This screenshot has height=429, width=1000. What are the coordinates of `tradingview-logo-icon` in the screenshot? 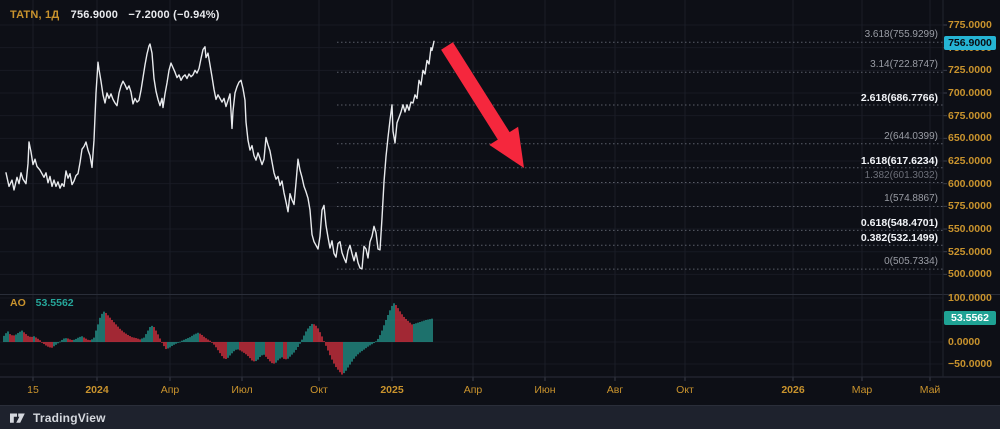 It's located at (17, 418).